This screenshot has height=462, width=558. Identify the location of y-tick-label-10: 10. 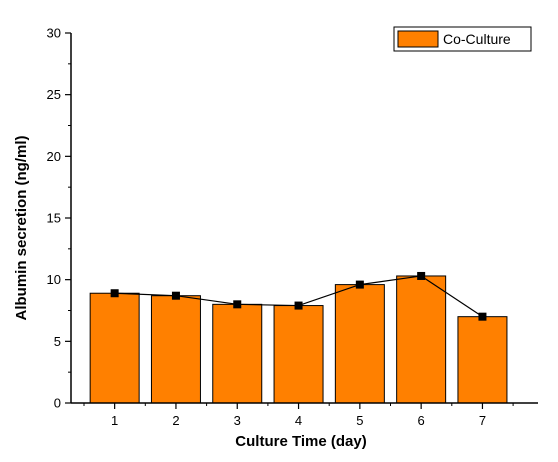
(54, 279).